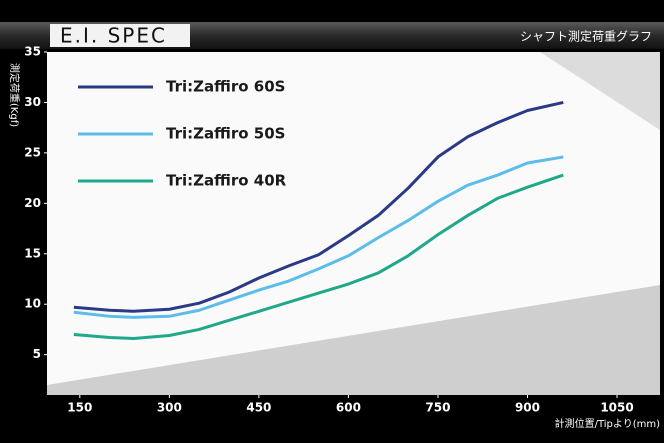 Image resolution: width=664 pixels, height=443 pixels. What do you see at coordinates (586, 36) in the screenshot?
I see `chart-subtitle: シャフト測定荷重グラフ` at bounding box center [586, 36].